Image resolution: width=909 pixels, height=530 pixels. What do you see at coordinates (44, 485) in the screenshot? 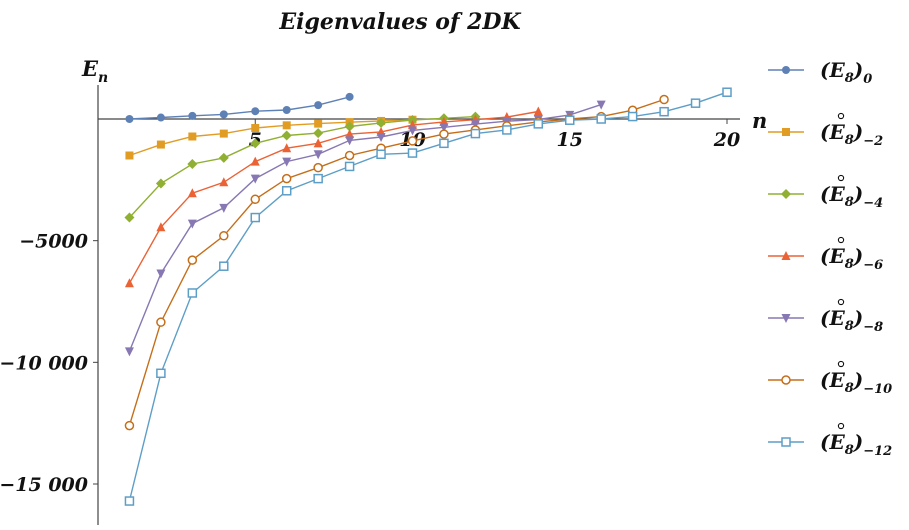
I see `y-tick-label: −15 000` at bounding box center [44, 485].